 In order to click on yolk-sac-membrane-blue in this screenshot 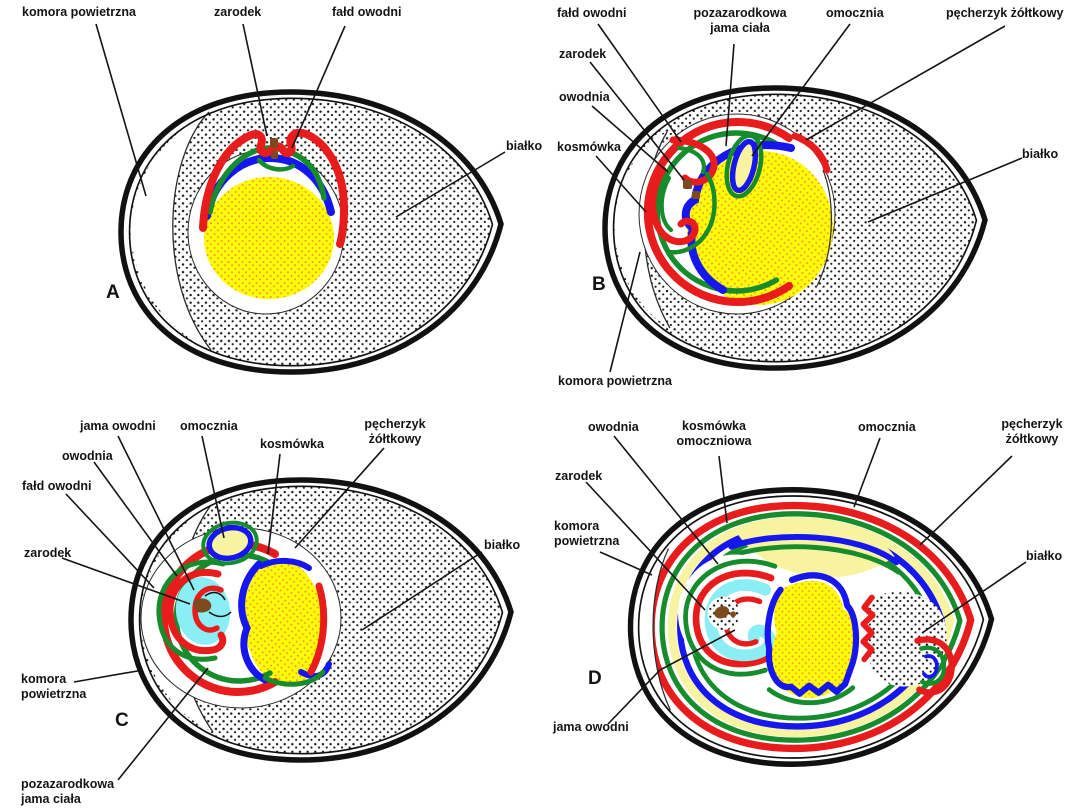, I will do `click(253, 622)`.